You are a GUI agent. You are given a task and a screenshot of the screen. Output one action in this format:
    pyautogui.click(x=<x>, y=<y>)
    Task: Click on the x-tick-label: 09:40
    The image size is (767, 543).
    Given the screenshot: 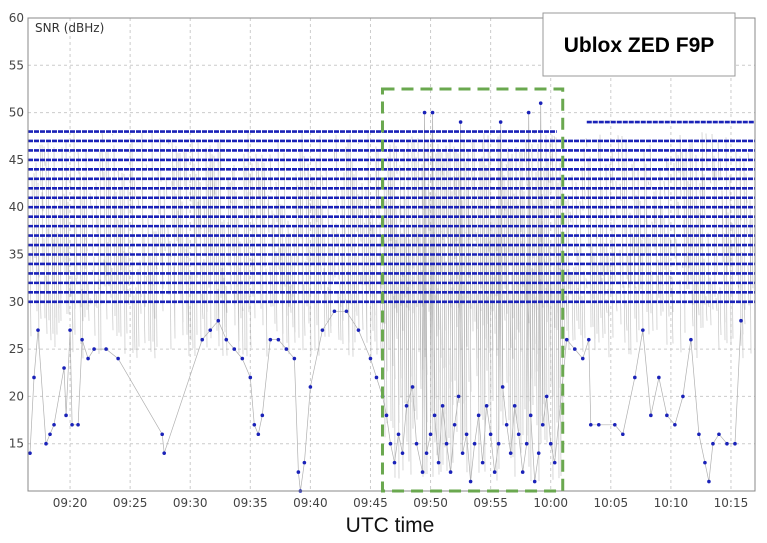 What is the action you would take?
    pyautogui.click(x=310, y=503)
    